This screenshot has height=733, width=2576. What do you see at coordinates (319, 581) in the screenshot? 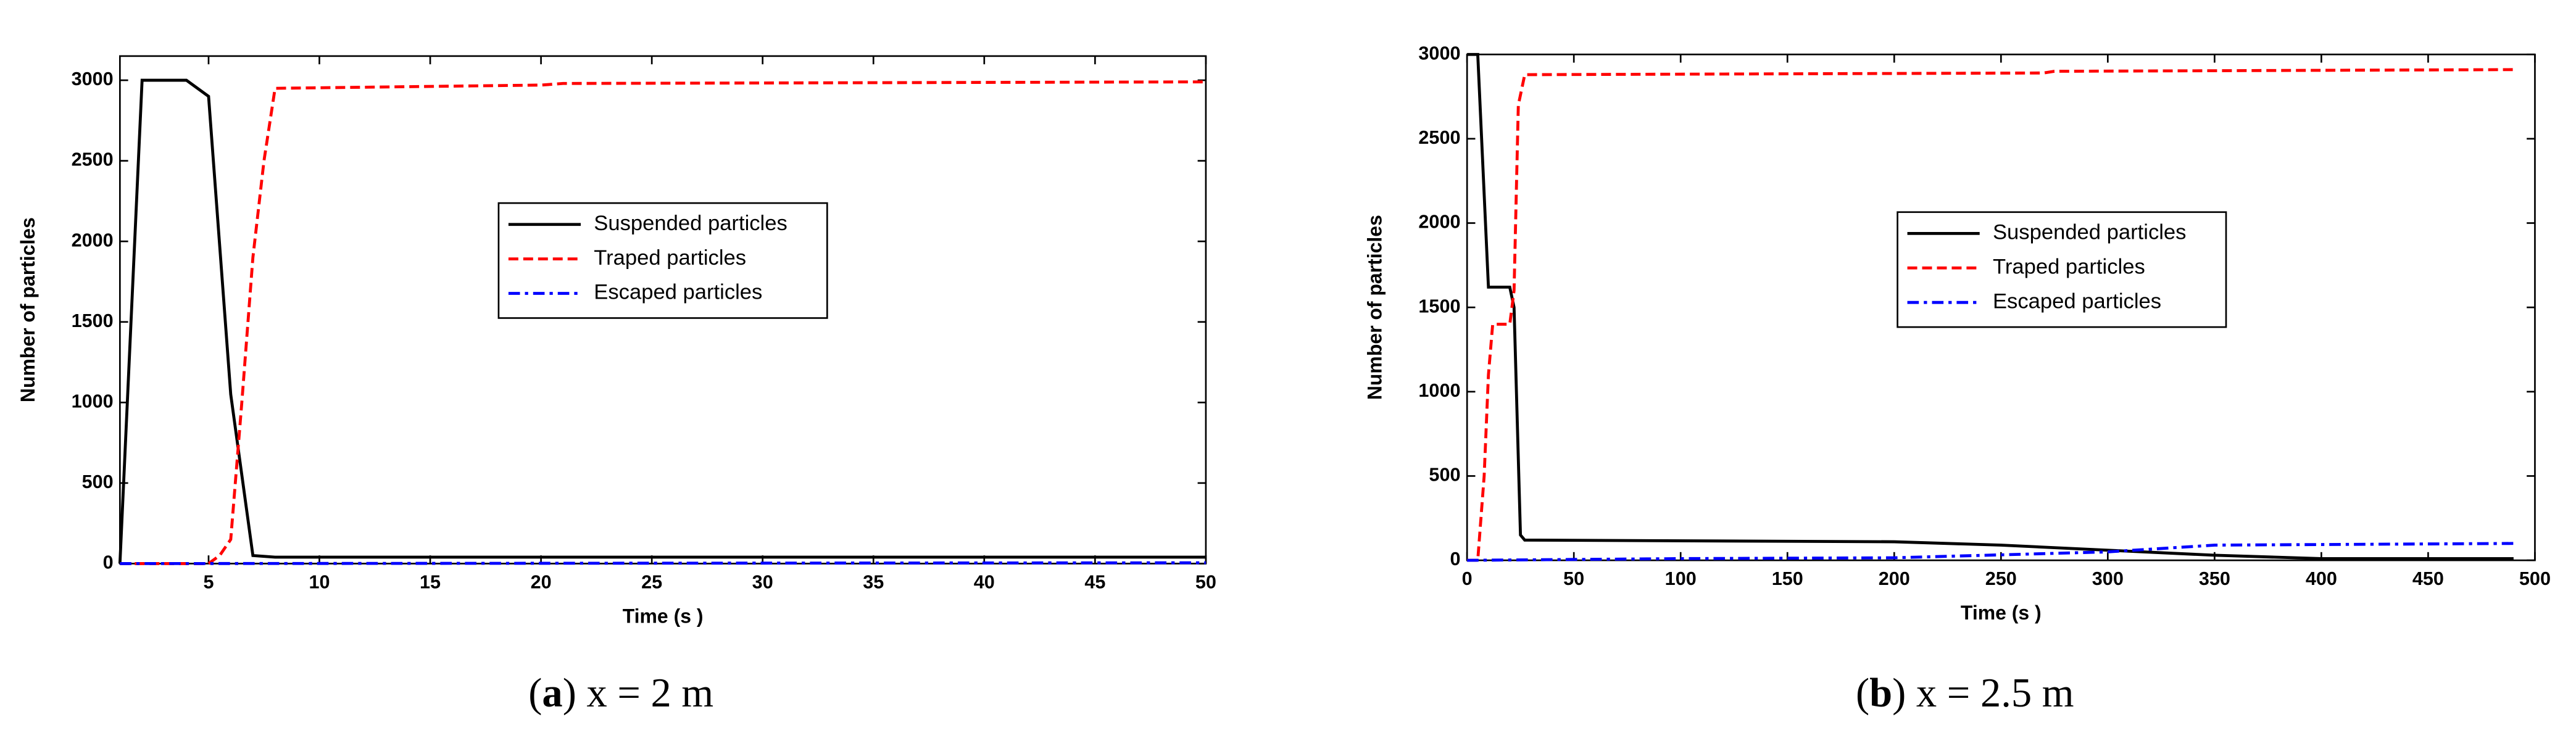
I see `x-tick-label: 10` at bounding box center [319, 581].